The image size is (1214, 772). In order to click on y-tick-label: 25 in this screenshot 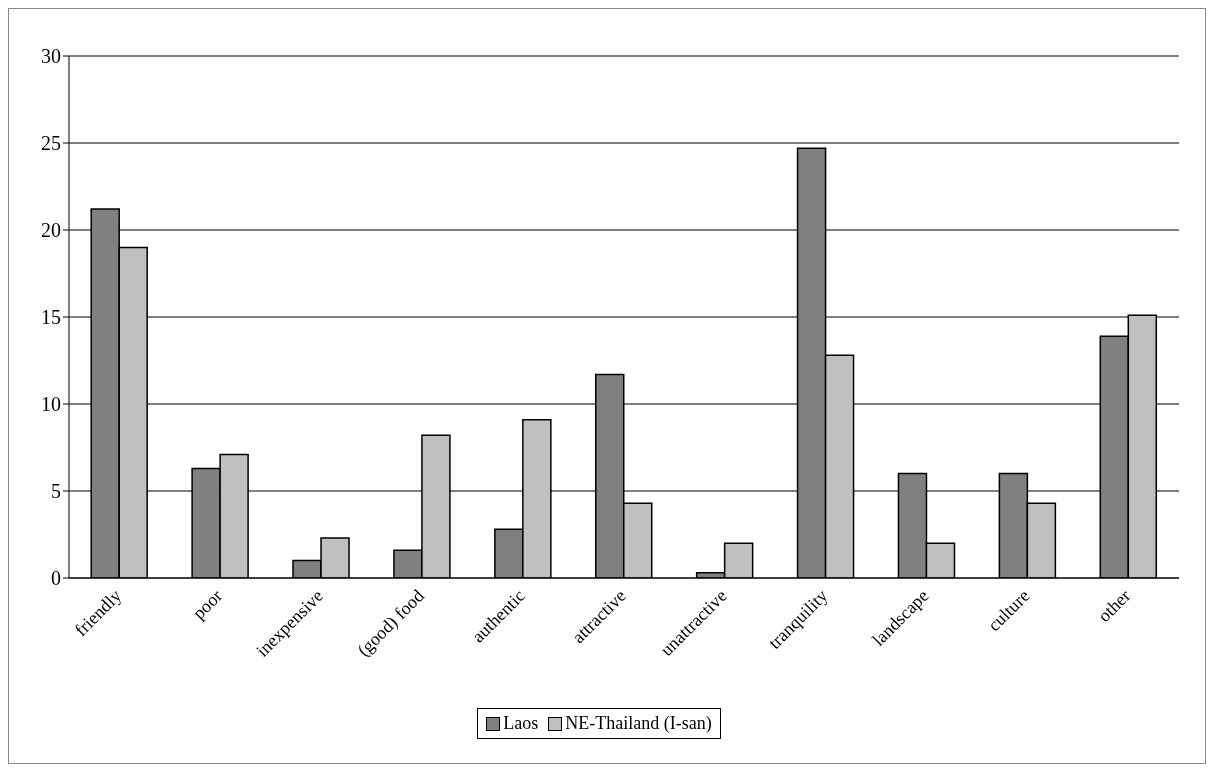, I will do `click(51, 143)`.